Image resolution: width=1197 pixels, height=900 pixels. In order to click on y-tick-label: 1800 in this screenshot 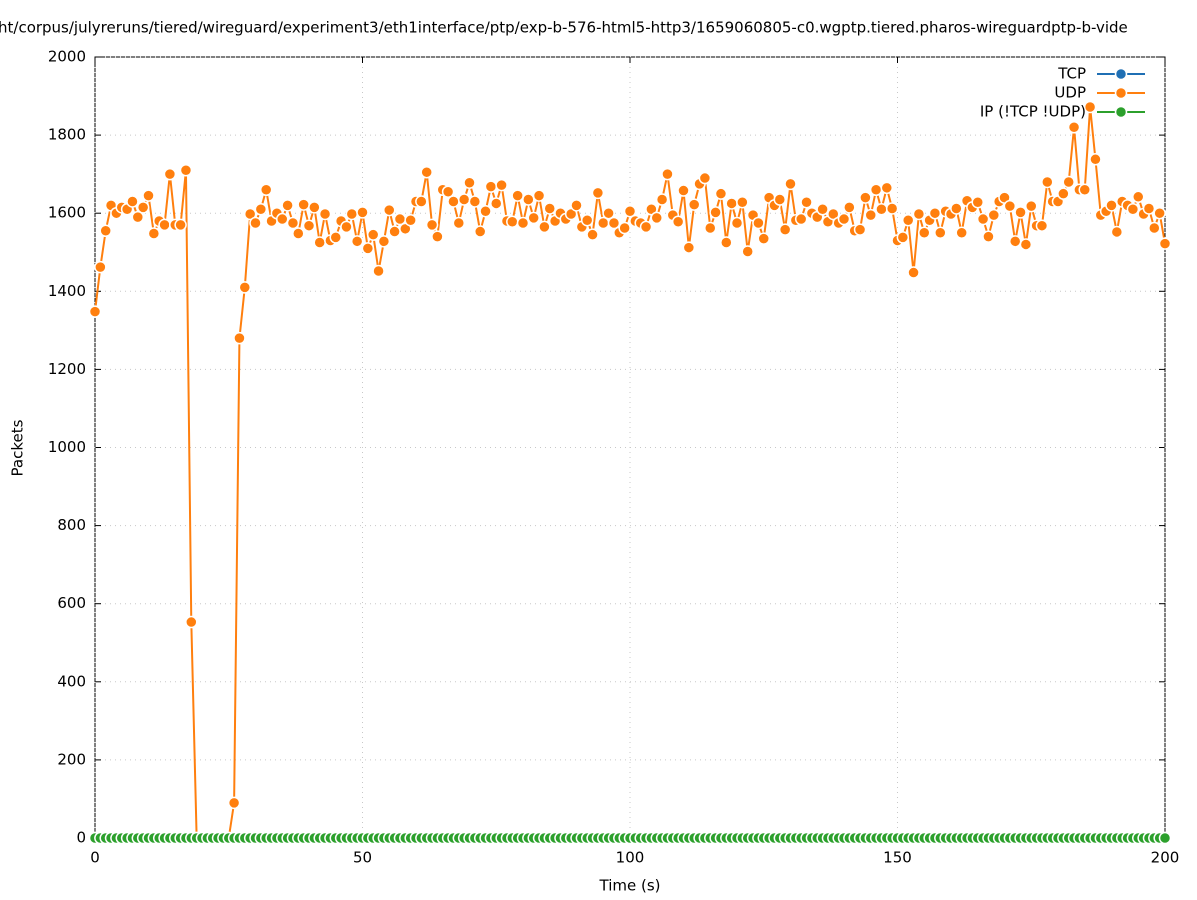, I will do `click(67, 135)`.